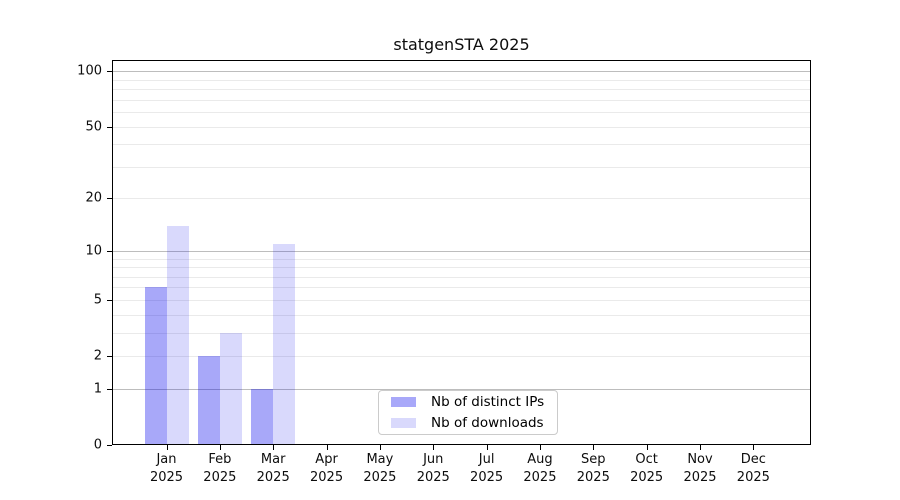 This screenshot has width=900, height=500. What do you see at coordinates (380, 469) in the screenshot?
I see `x-tick-label: May 2025` at bounding box center [380, 469].